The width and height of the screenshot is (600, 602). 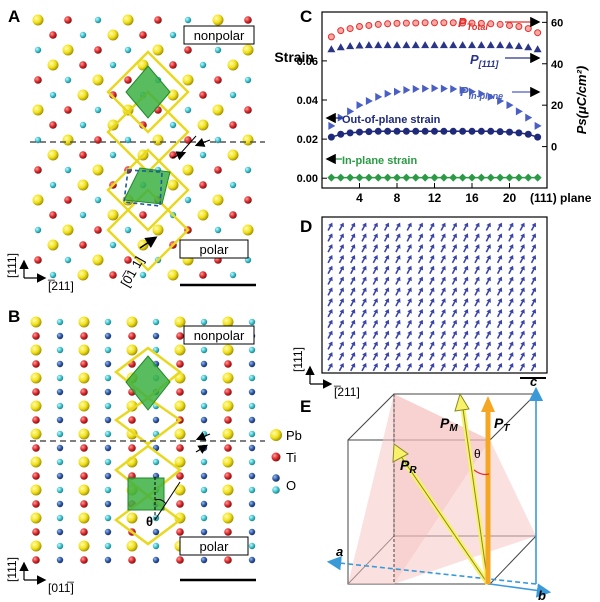 I want to click on y-left-tick-label: 0.00, so click(x=307, y=179).